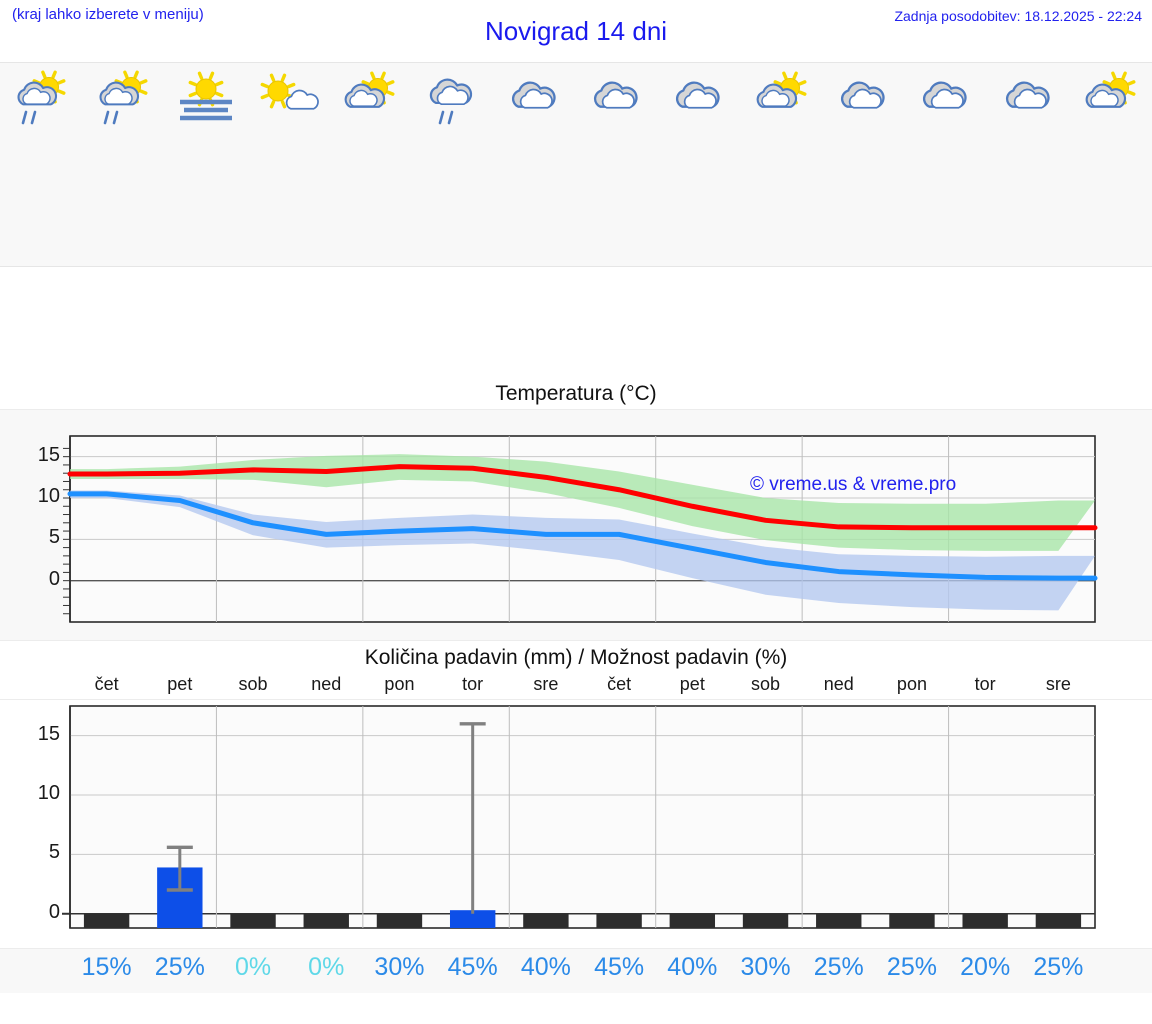  Describe the element at coordinates (108, 14) in the screenshot. I see `menu-hint-text: (kraj lahko izberete v meniju)` at that location.